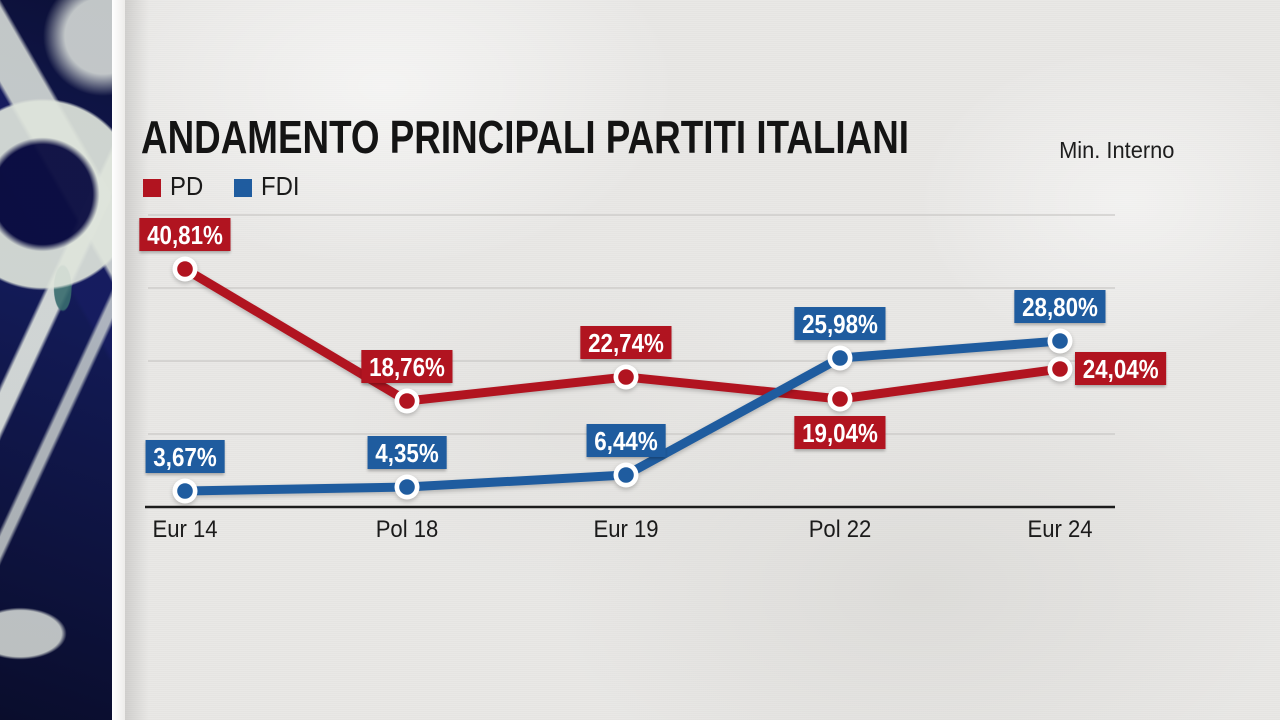  What do you see at coordinates (407, 452) in the screenshot?
I see `data-label-fdi-1: 4,35%` at bounding box center [407, 452].